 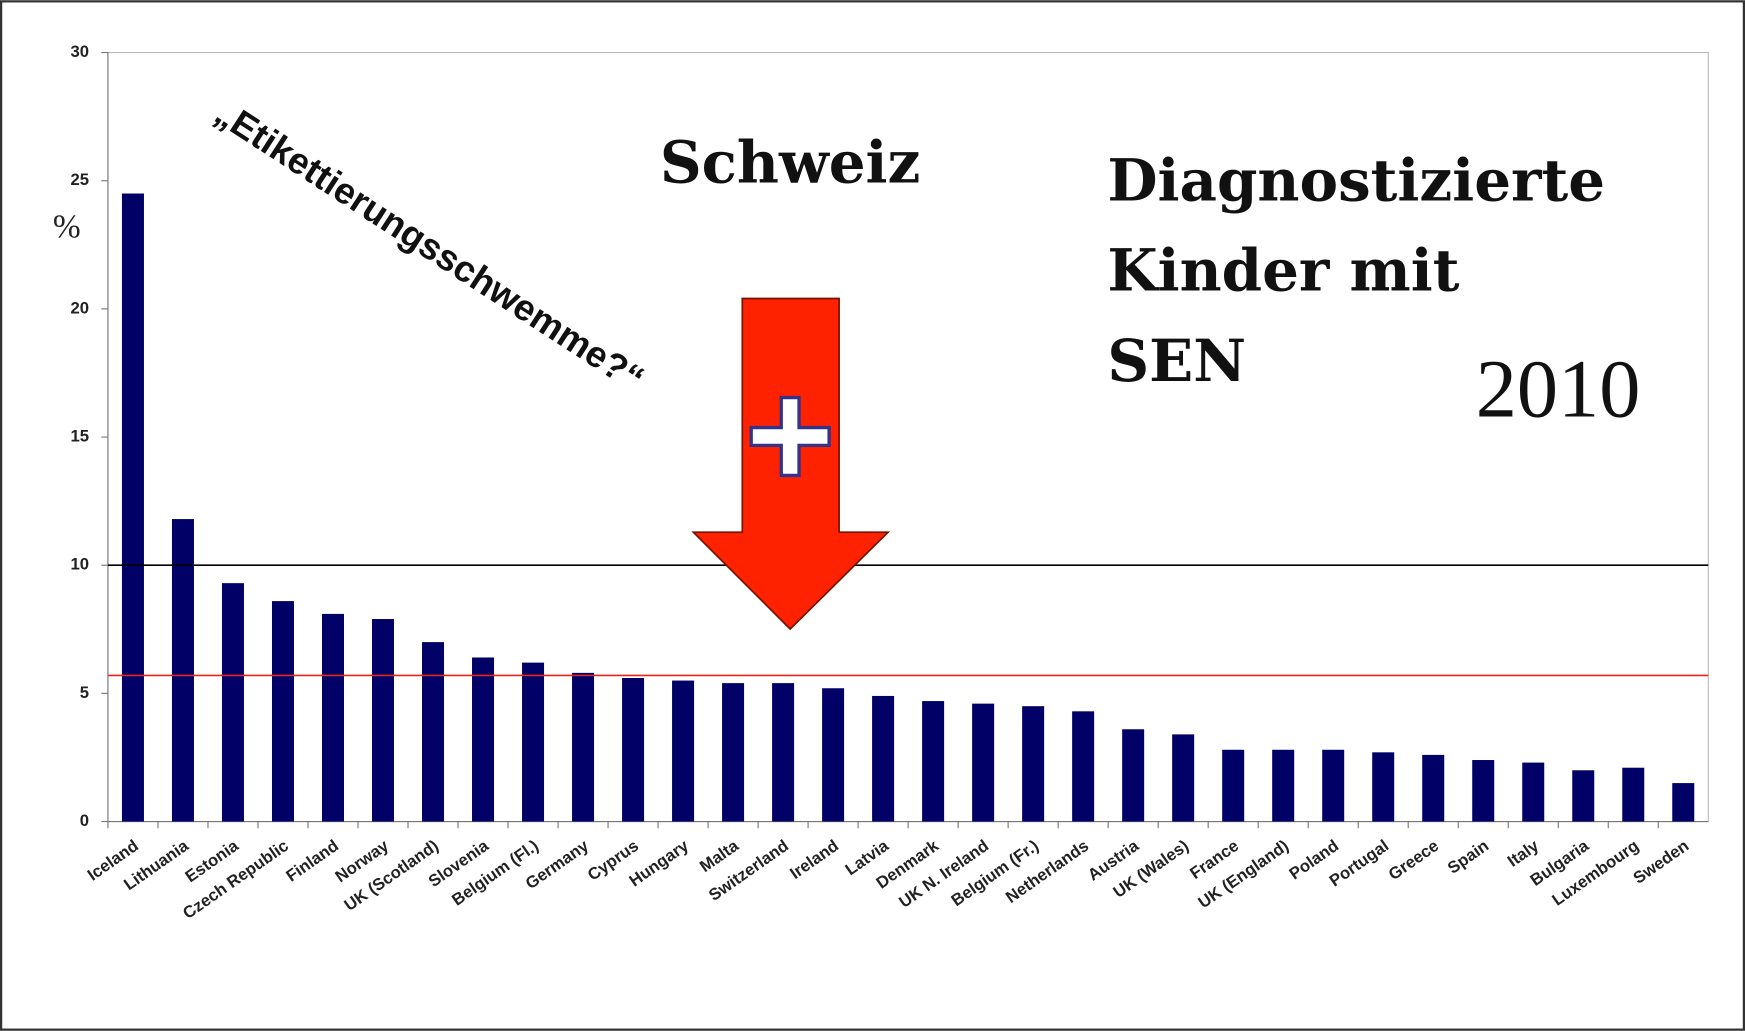 What do you see at coordinates (84, 692) in the screenshot?
I see `y-tick-label: 5` at bounding box center [84, 692].